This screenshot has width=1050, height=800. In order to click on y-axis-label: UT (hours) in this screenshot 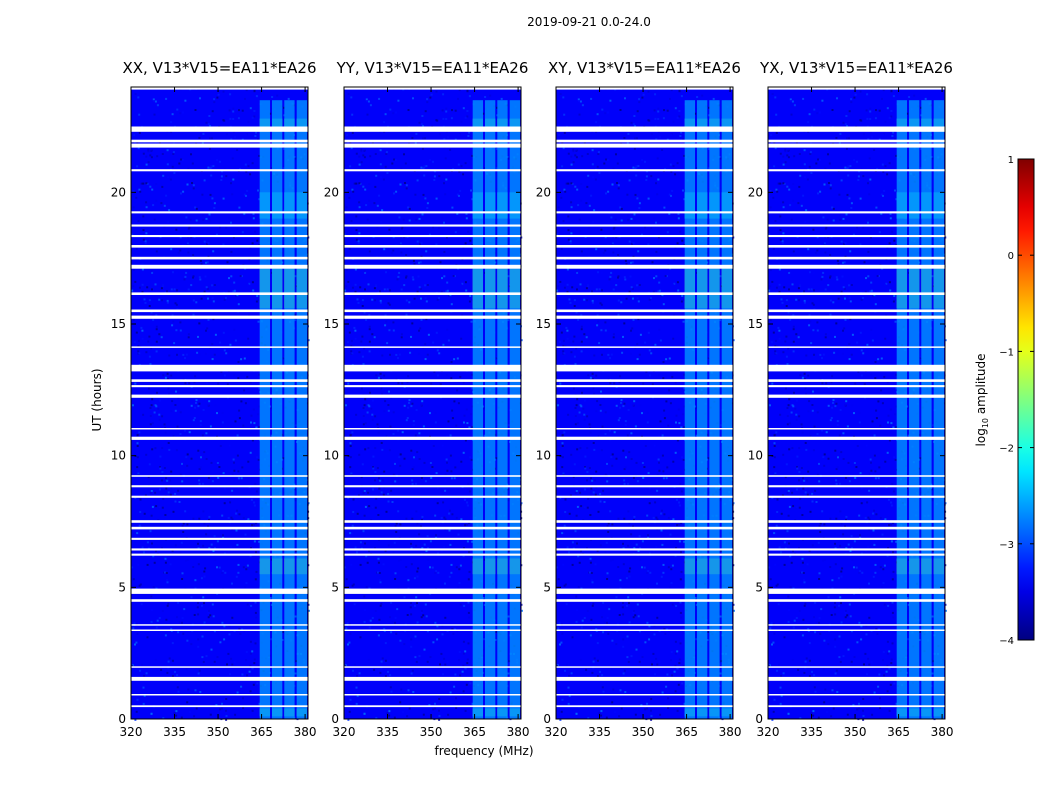, I will do `click(97, 399)`.